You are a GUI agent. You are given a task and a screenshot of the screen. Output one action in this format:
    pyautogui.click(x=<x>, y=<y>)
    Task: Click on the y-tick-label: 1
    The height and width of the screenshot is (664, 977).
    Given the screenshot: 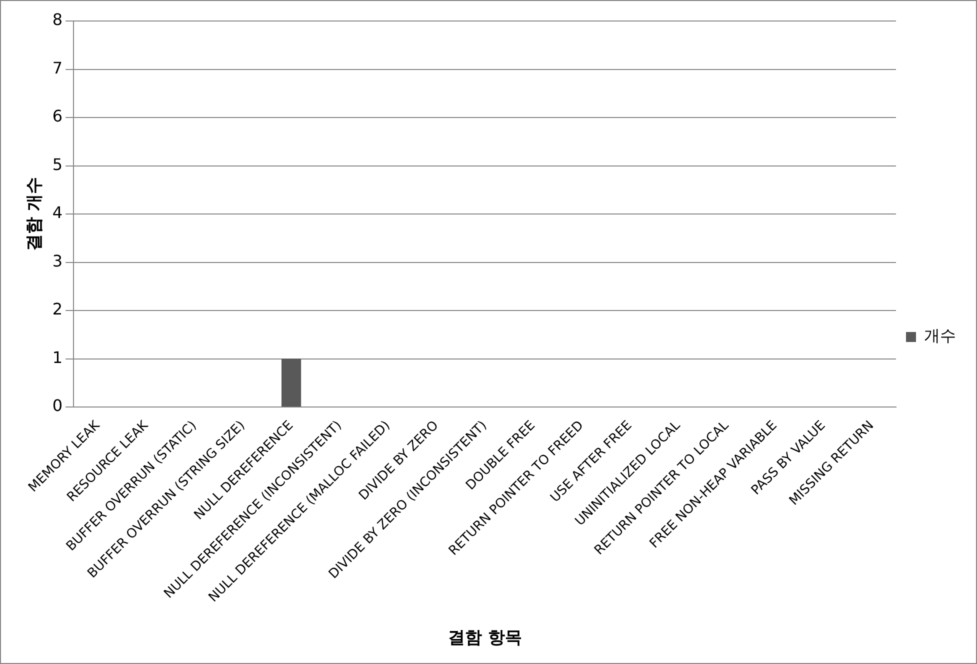 What is the action you would take?
    pyautogui.click(x=57, y=357)
    